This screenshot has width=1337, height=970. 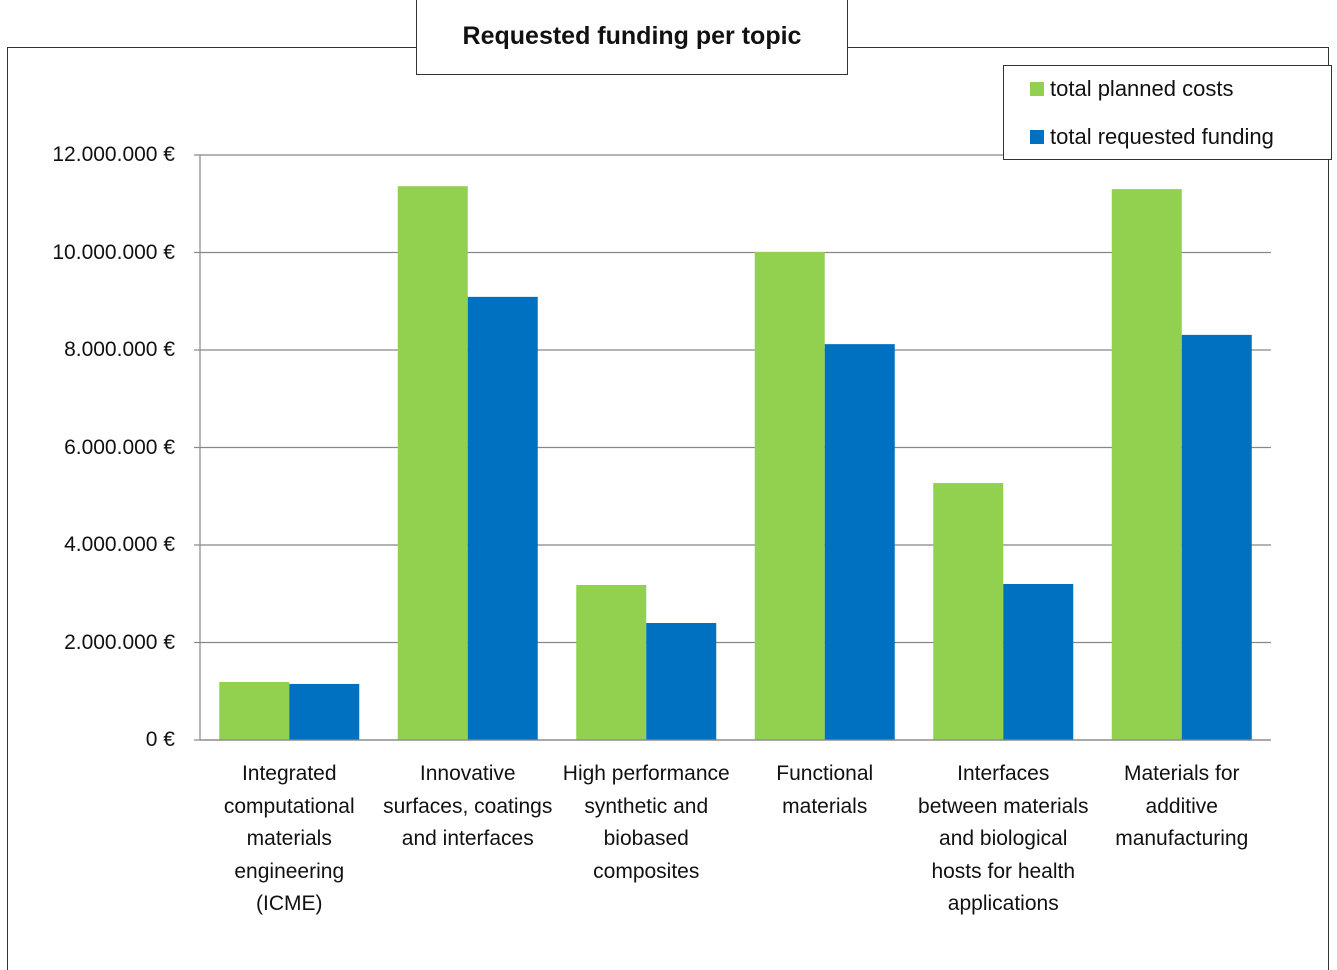 What do you see at coordinates (825, 790) in the screenshot?
I see `x-tick-label: Functional materials` at bounding box center [825, 790].